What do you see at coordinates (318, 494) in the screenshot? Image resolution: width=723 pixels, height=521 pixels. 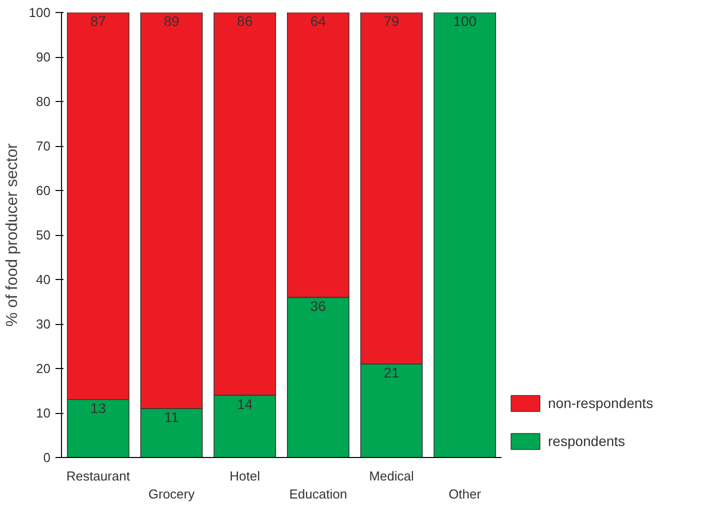 I see `x-tick-label: Education` at bounding box center [318, 494].